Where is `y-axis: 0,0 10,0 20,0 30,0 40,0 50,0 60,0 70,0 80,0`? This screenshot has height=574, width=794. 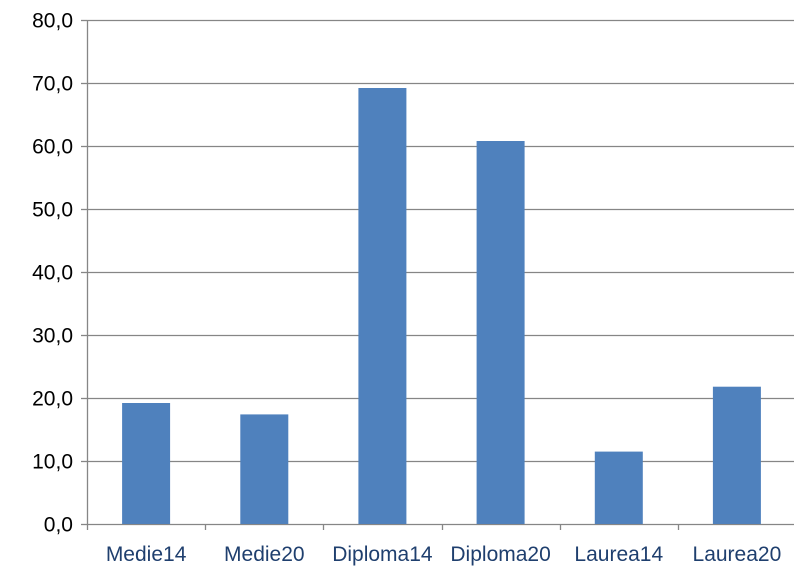 y-axis: 0,0 10,0 20,0 30,0 40,0 50,0 60,0 70,0 80,0 is located at coordinates (60, 273).